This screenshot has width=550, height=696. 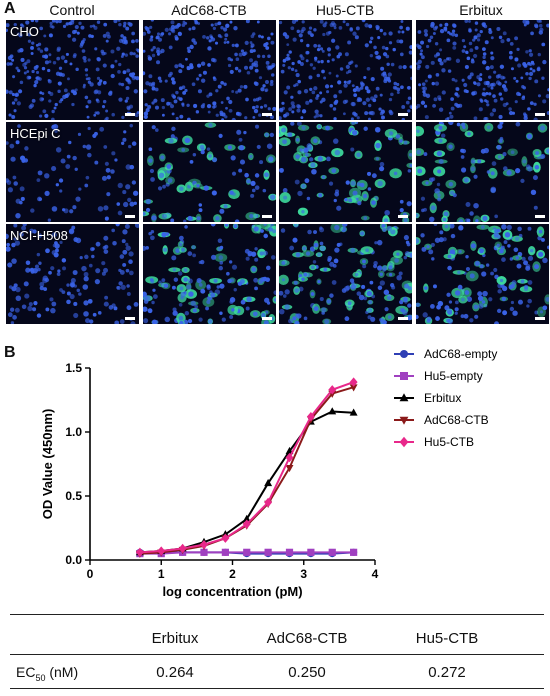 I want to click on ec-label: EC, so click(x=26, y=672).